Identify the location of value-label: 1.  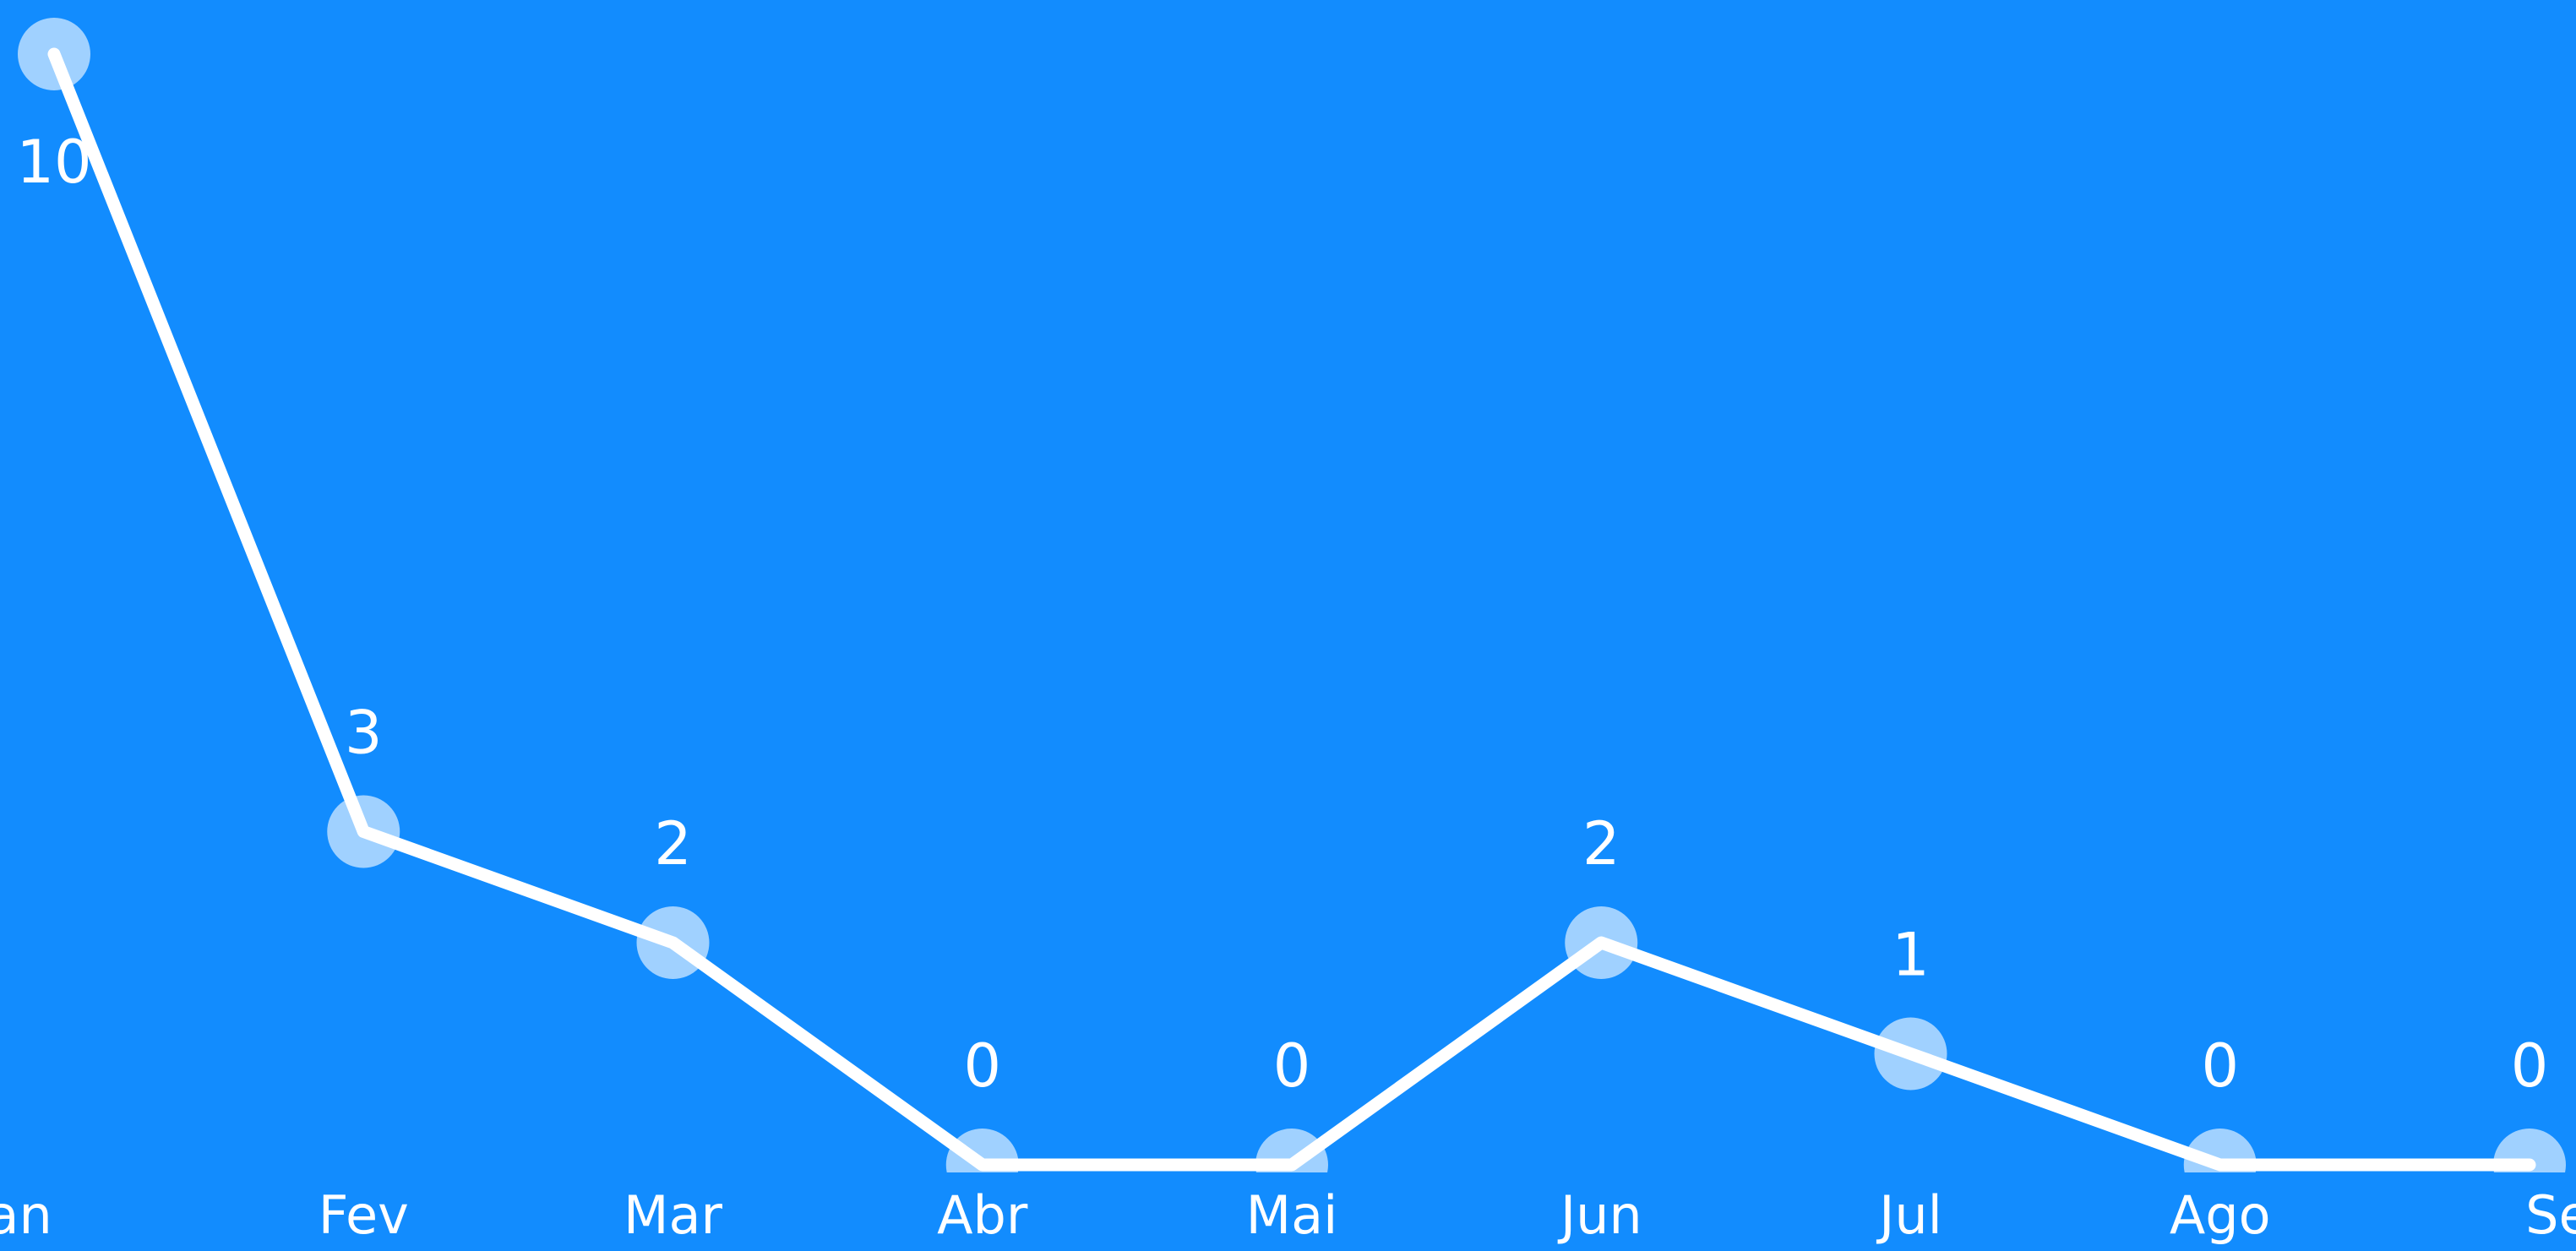
(1911, 955).